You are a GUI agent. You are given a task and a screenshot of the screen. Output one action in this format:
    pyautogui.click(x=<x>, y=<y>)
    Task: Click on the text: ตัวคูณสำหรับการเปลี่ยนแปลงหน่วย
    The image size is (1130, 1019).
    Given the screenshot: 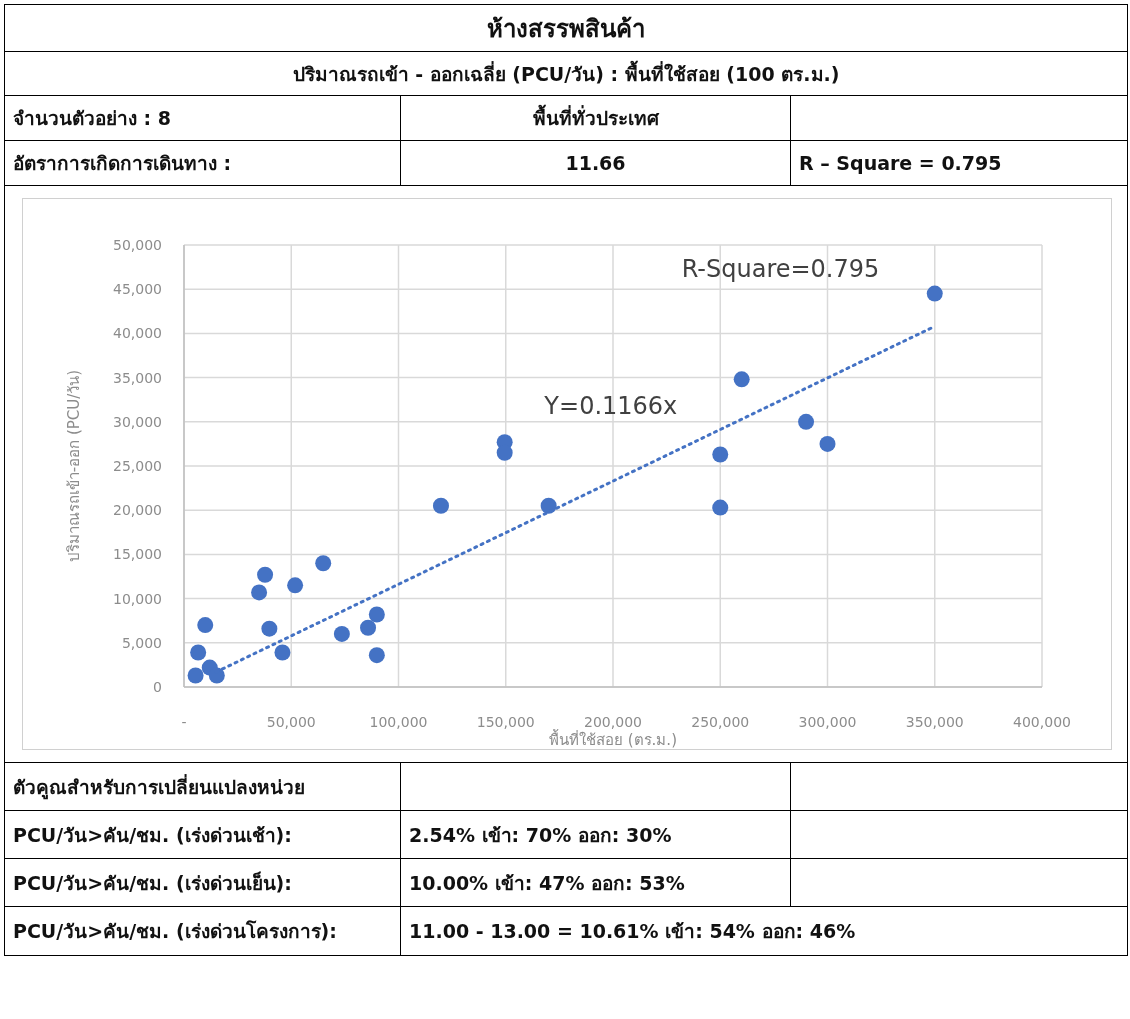 What is the action you would take?
    pyautogui.click(x=159, y=787)
    